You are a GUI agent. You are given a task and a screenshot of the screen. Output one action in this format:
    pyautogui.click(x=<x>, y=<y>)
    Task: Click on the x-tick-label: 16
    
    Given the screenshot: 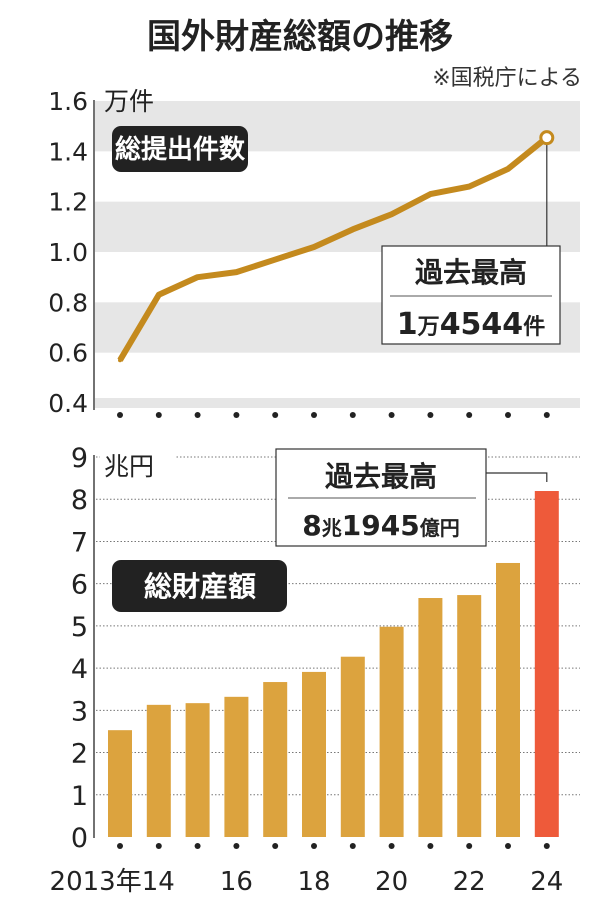 What is the action you would take?
    pyautogui.click(x=236, y=882)
    